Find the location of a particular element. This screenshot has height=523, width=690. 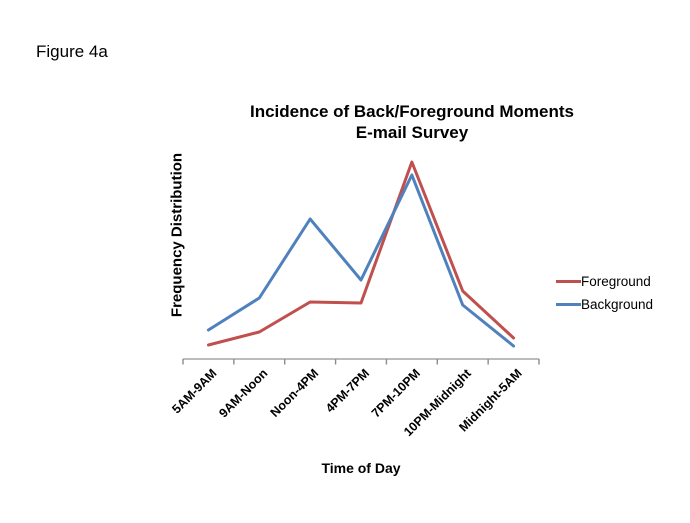

legend-item-foreground: Foreground is located at coordinates (604, 281).